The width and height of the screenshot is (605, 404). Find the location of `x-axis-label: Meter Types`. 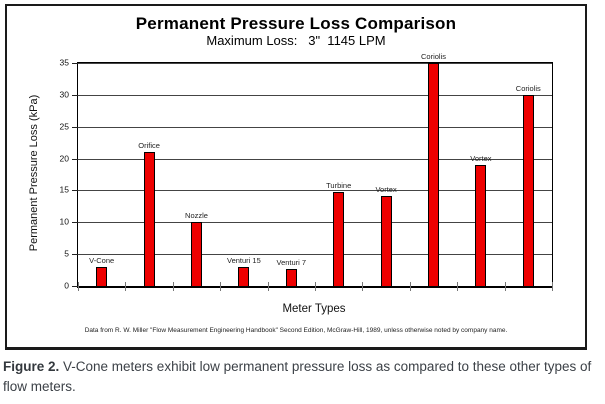

x-axis-label: Meter Types is located at coordinates (314, 309).